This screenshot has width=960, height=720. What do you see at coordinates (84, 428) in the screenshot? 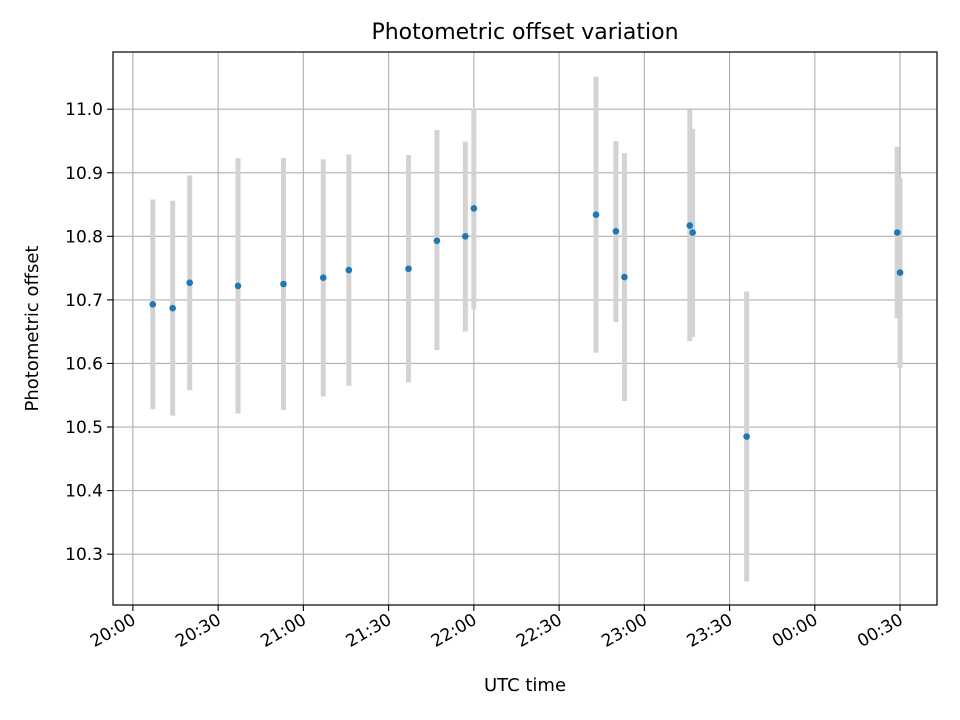
I see `y-tick-label: 10.5` at bounding box center [84, 428].